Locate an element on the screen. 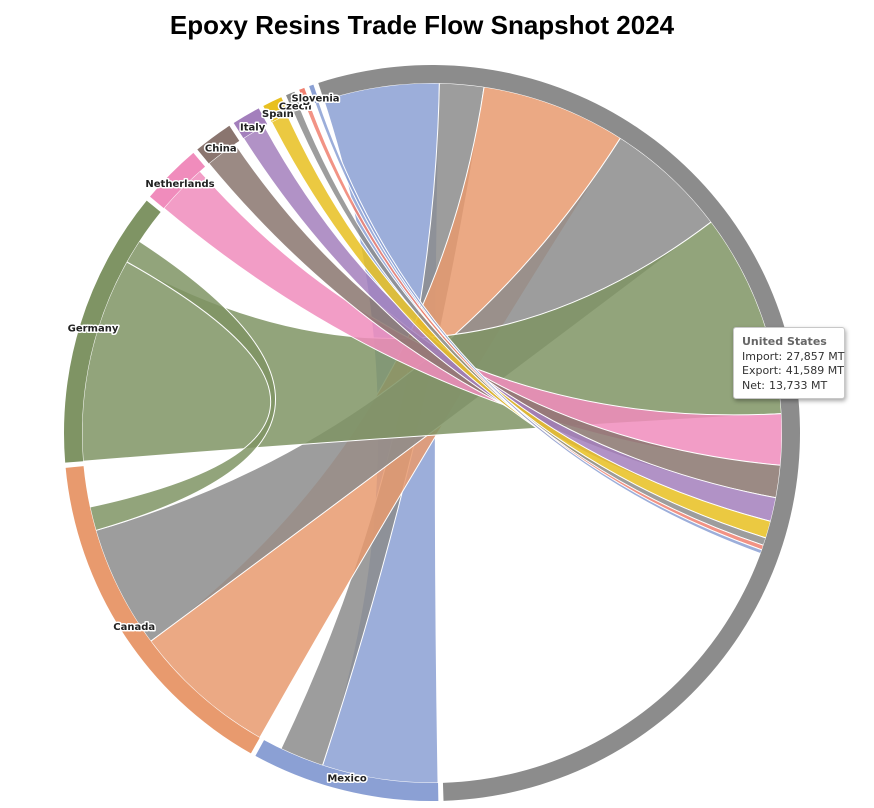  label-slovenia: Slovenia is located at coordinates (315, 99).